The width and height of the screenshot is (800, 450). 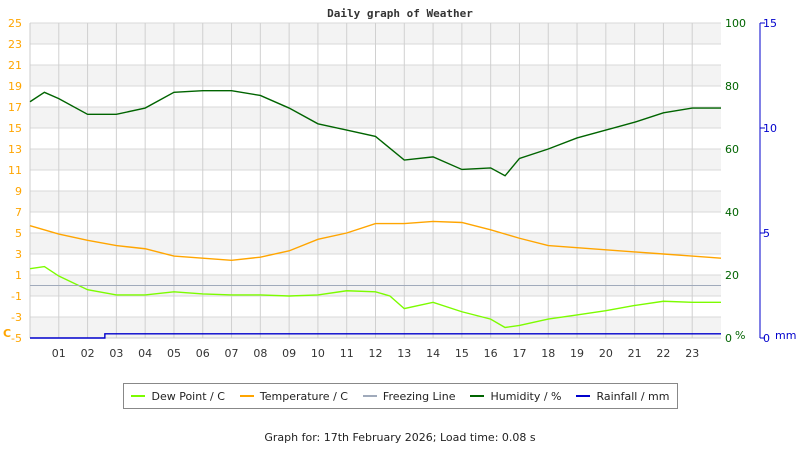 What do you see at coordinates (18, 191) in the screenshot?
I see `y-tick-label: 9` at bounding box center [18, 191].